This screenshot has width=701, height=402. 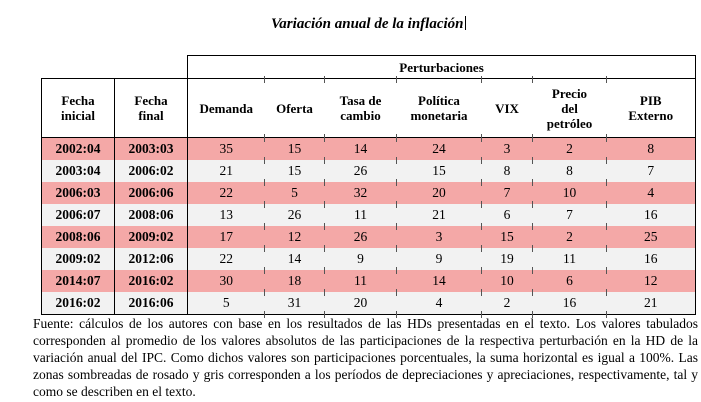 What do you see at coordinates (465, 23) in the screenshot?
I see `text-cursor` at bounding box center [465, 23].